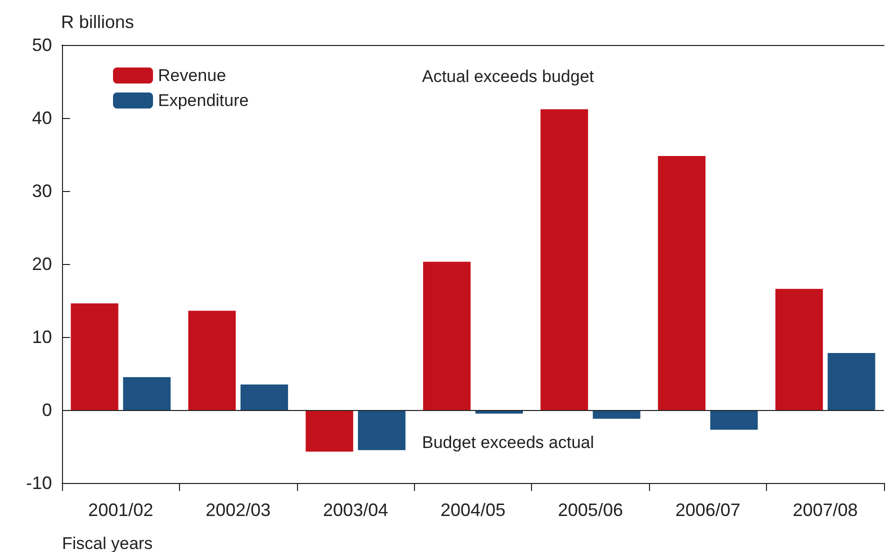 Image resolution: width=887 pixels, height=552 pixels. What do you see at coordinates (192, 75) in the screenshot?
I see `legend-label: Revenue` at bounding box center [192, 75].